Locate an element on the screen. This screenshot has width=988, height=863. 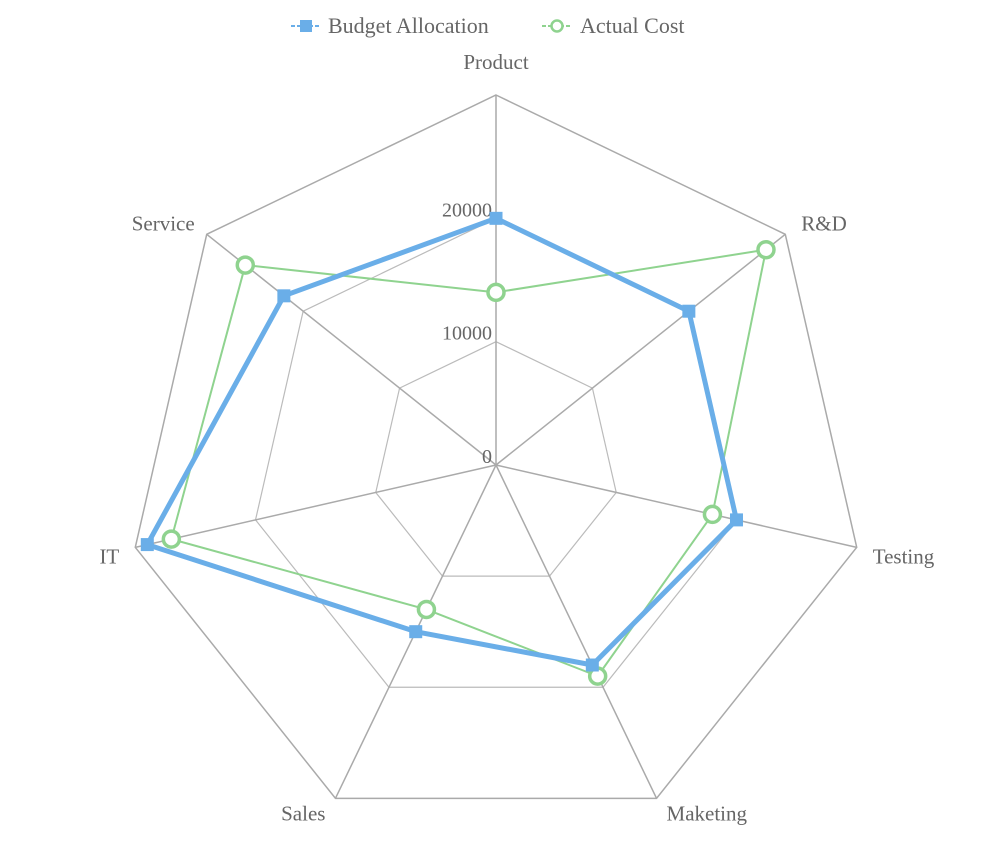
radial-tick-label: 0 is located at coordinates (487, 457).